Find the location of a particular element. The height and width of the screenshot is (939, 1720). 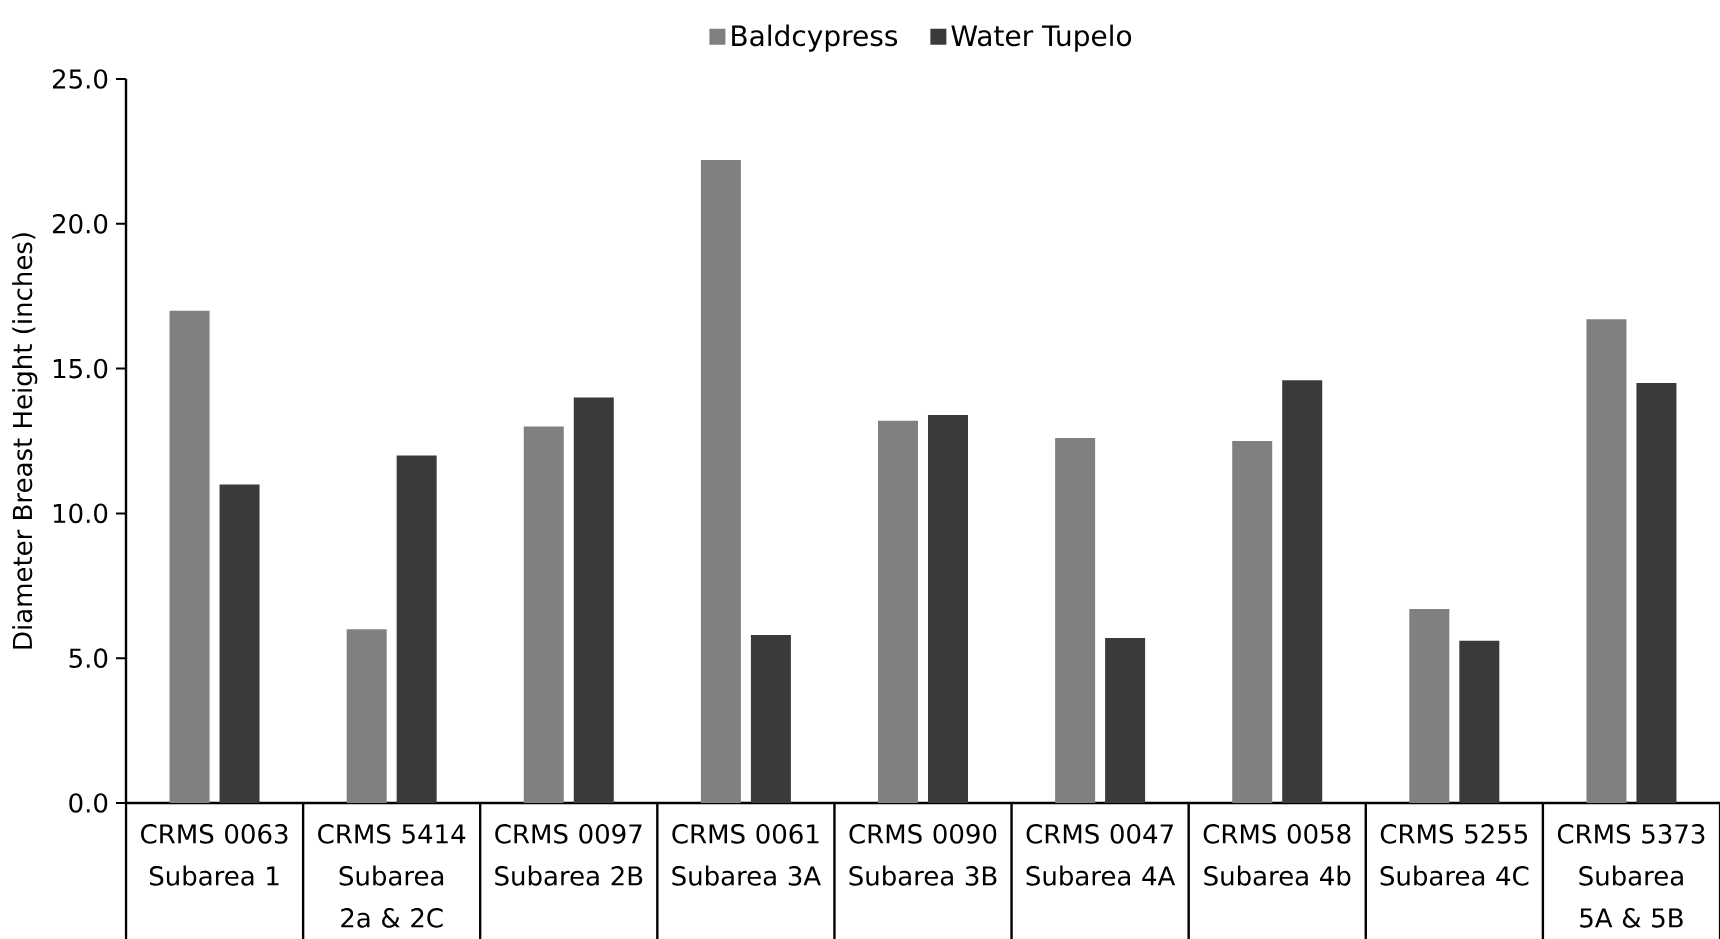

y-tick-label: 0.0 is located at coordinates (88, 803).